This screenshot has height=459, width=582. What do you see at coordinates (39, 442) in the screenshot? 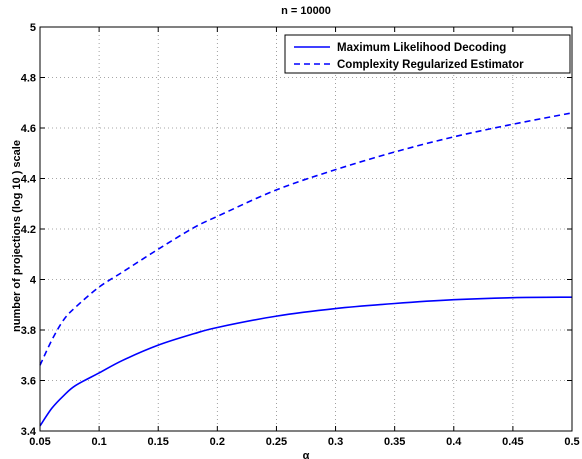
I see `x-tick-label: 0.05` at bounding box center [39, 442].